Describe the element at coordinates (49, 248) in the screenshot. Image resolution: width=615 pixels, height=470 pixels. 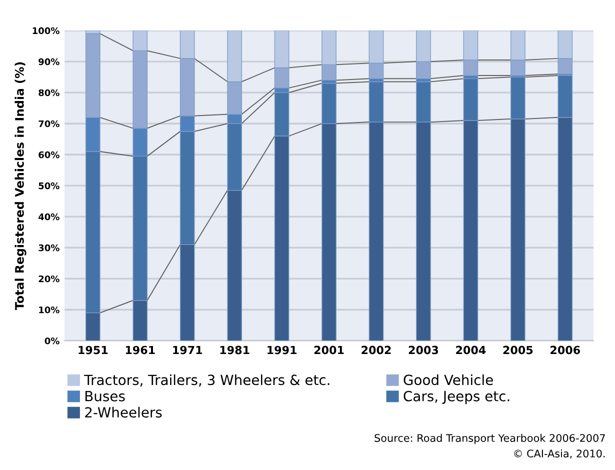
I see `y-tick-label: 30%` at that location.